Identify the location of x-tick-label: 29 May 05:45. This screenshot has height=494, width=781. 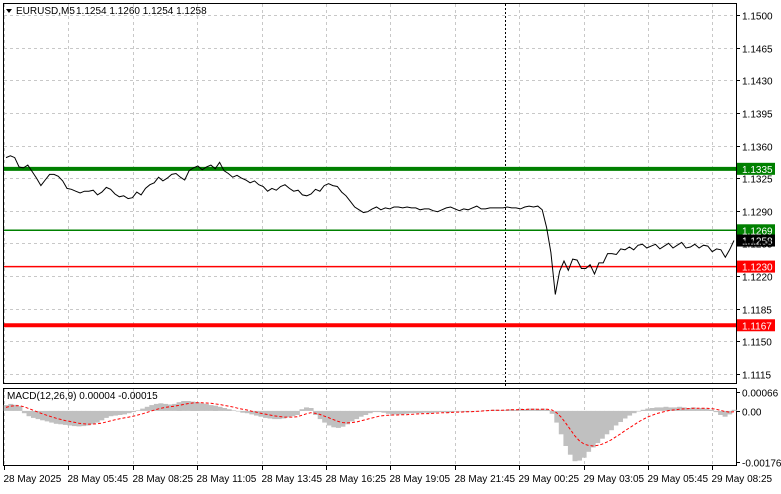
(678, 479).